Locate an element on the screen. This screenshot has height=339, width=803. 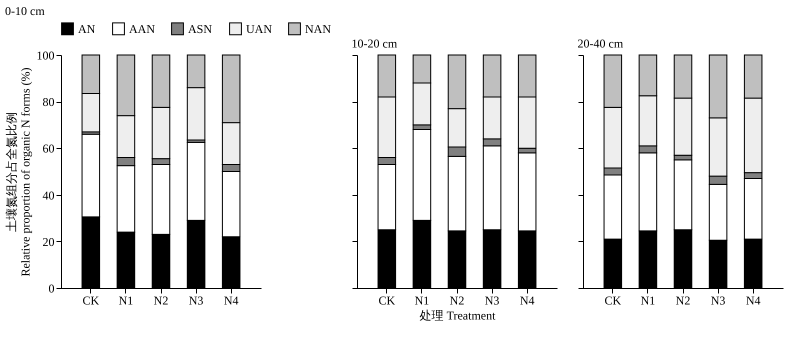
y-tick-label: 20 is located at coordinates (48, 241).